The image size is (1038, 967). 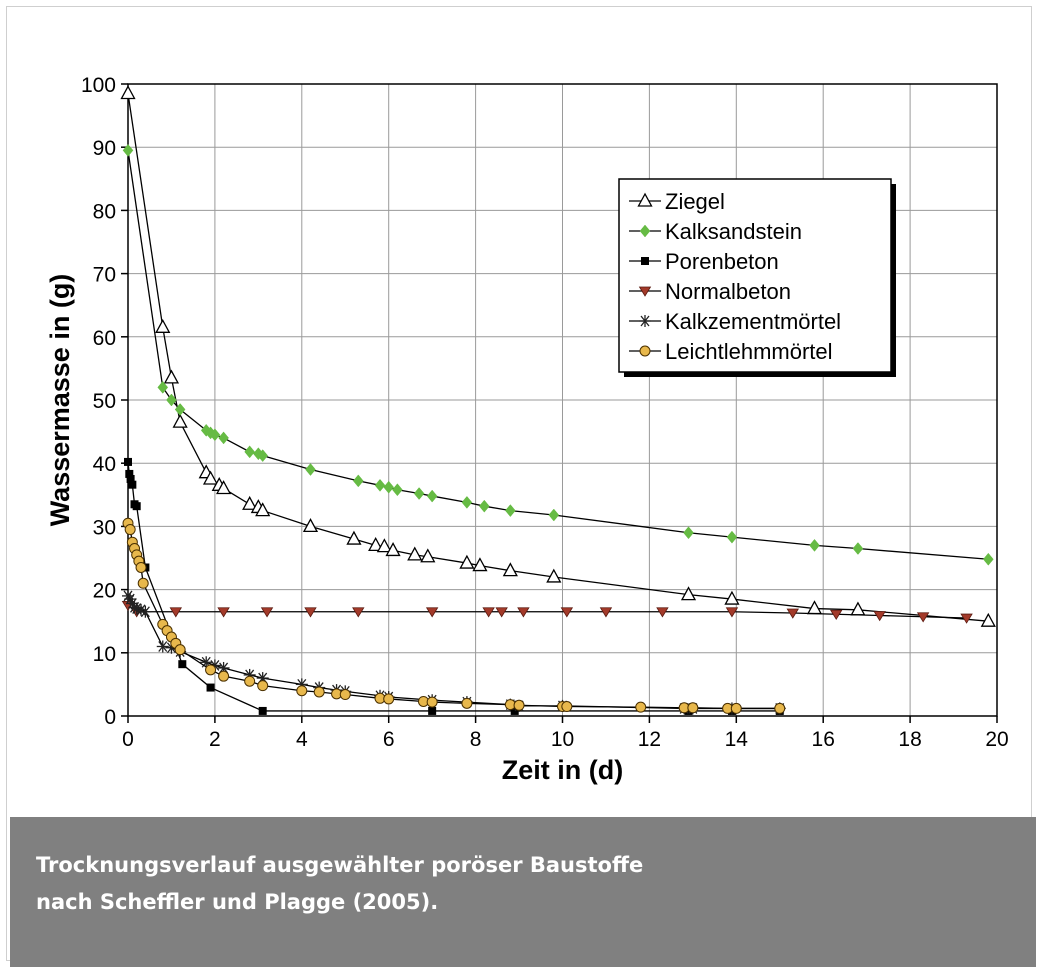 I want to click on legend-label: Normalbeton, so click(x=728, y=291).